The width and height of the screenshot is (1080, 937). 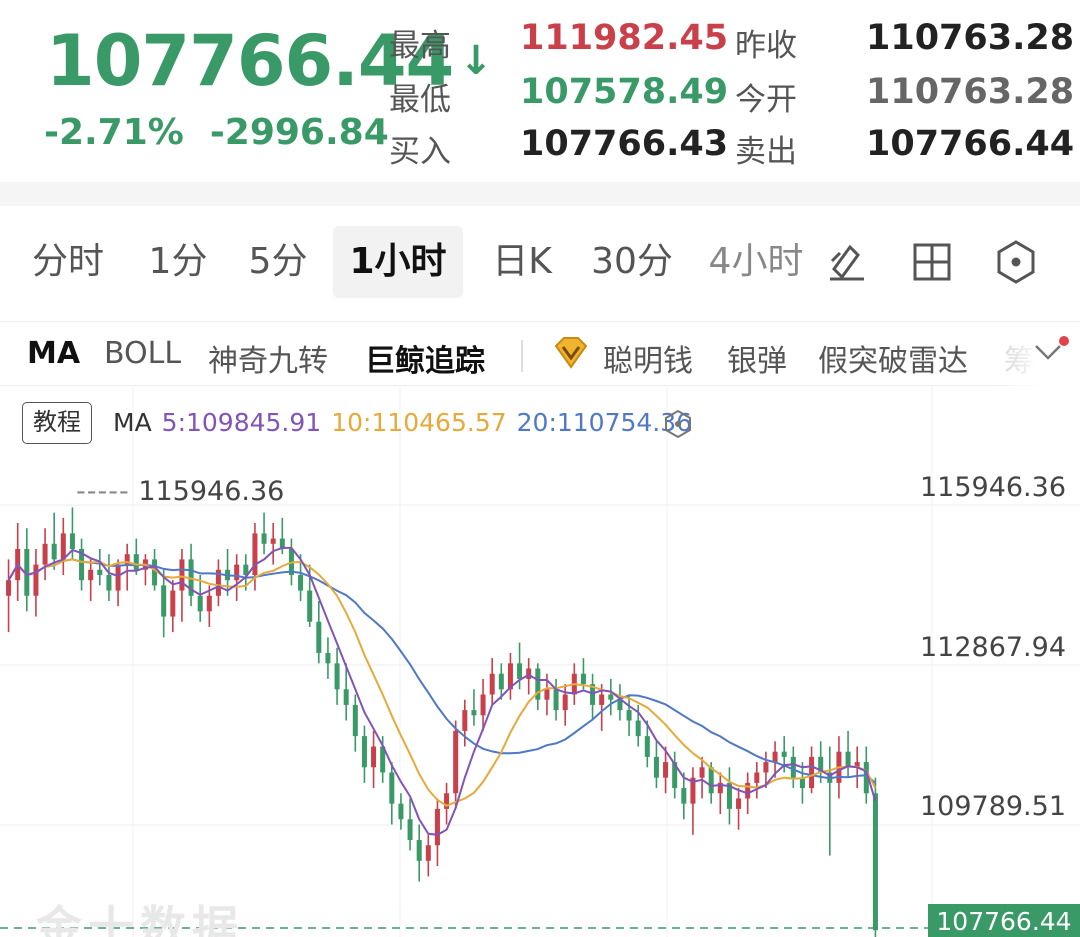 What do you see at coordinates (241, 422) in the screenshot?
I see `ma5-value: 5:109845.91` at bounding box center [241, 422].